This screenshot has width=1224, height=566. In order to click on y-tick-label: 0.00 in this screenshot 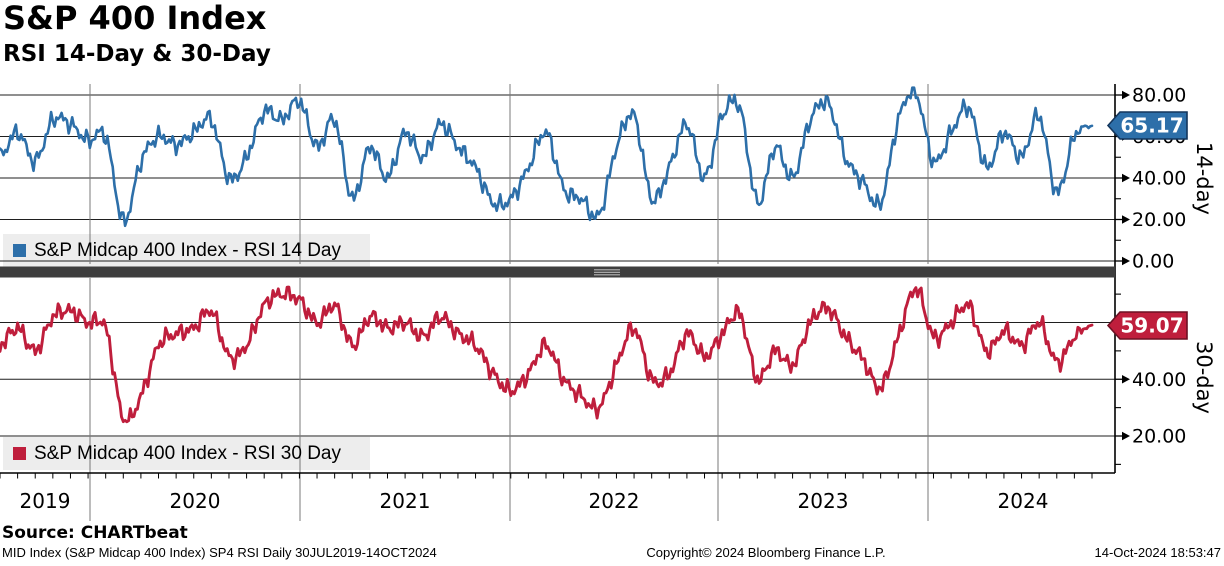, I will do `click(1153, 262)`.